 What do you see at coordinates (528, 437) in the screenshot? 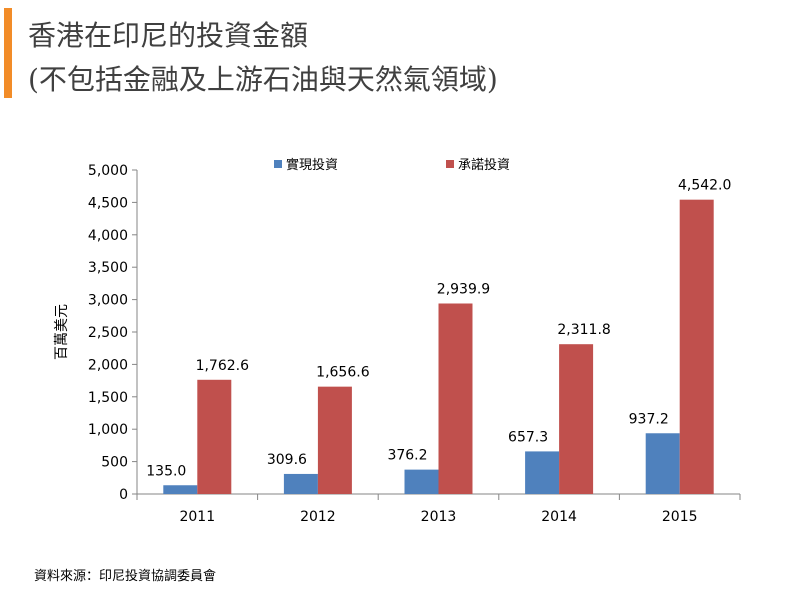
I see `data-label: 657.3` at bounding box center [528, 437].